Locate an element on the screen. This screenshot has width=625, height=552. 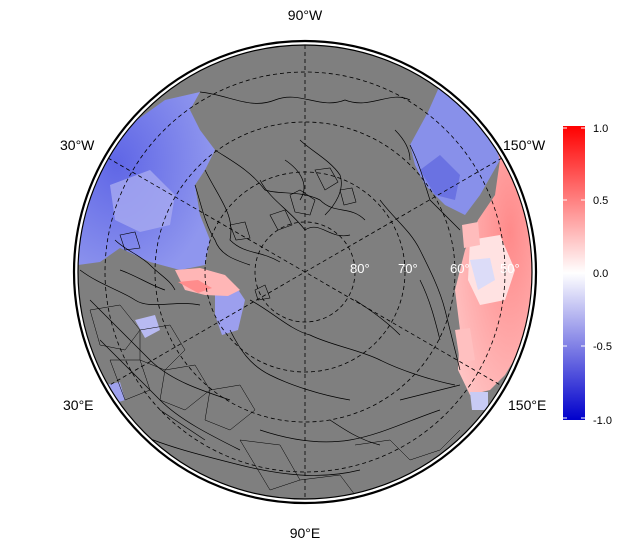
latitude-labels: 80° 70° 60° 50° is located at coordinates (435, 268).